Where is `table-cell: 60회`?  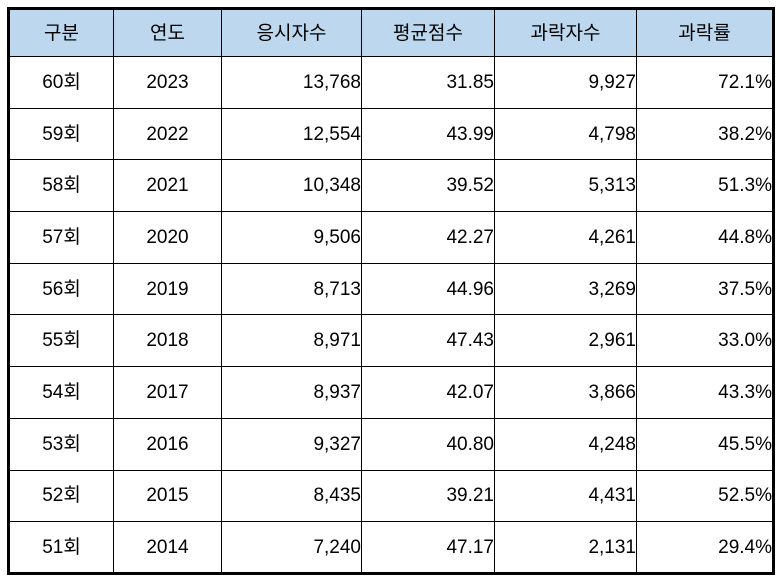
table-cell: 60회 is located at coordinates (61, 82).